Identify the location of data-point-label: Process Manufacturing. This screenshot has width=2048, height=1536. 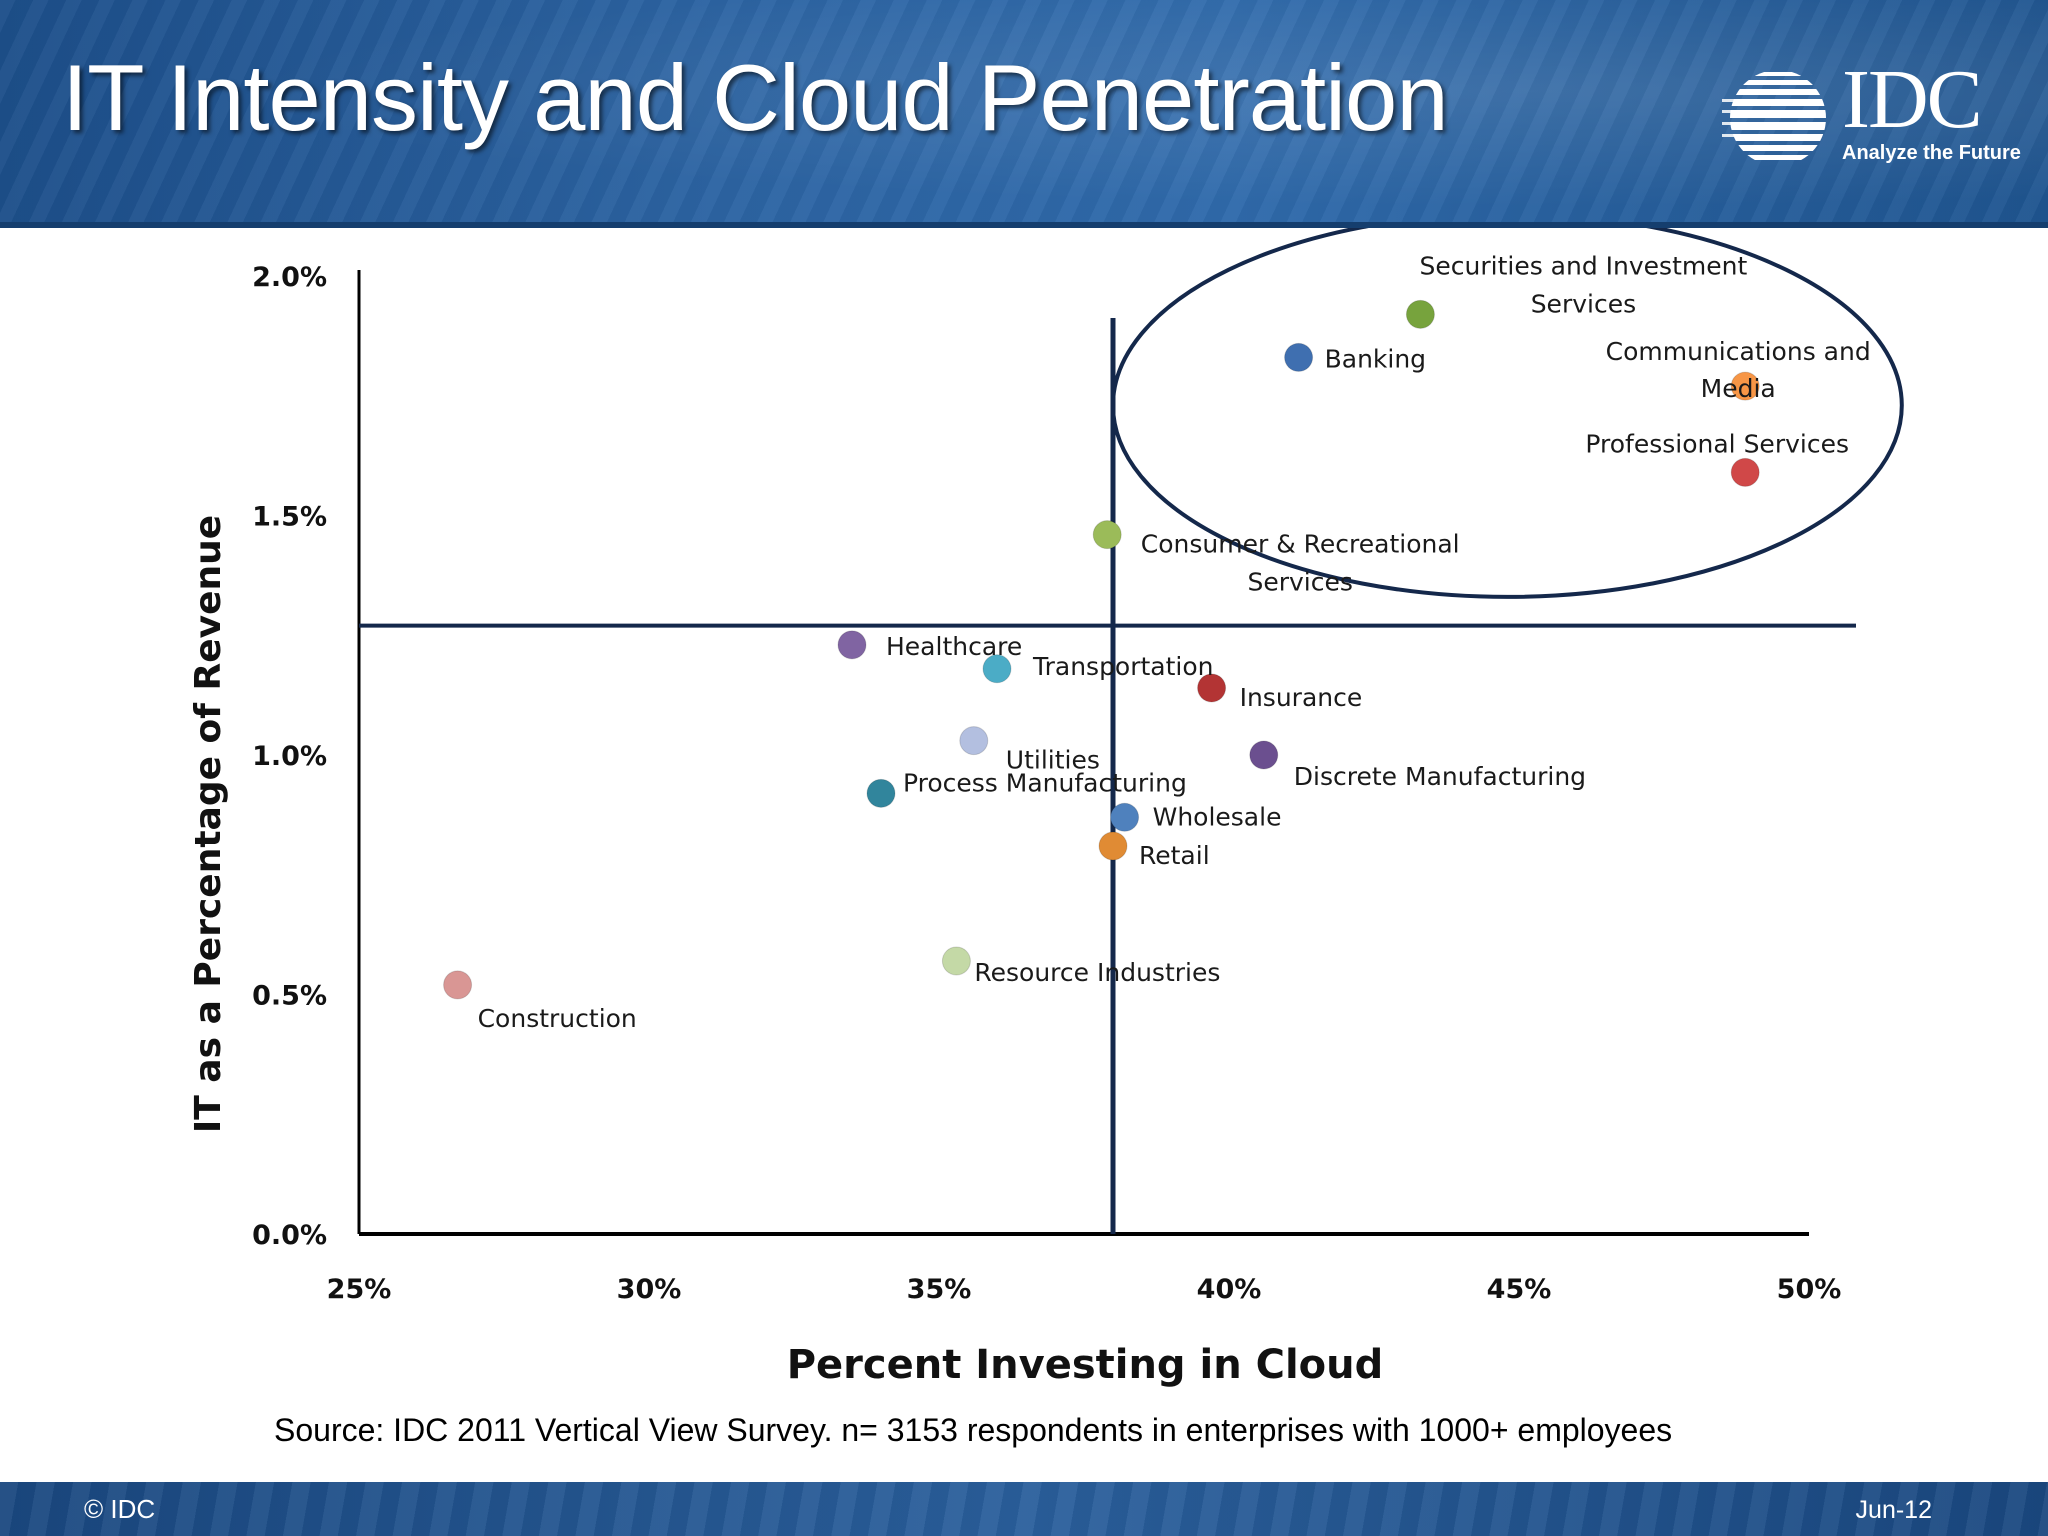
(1045, 782).